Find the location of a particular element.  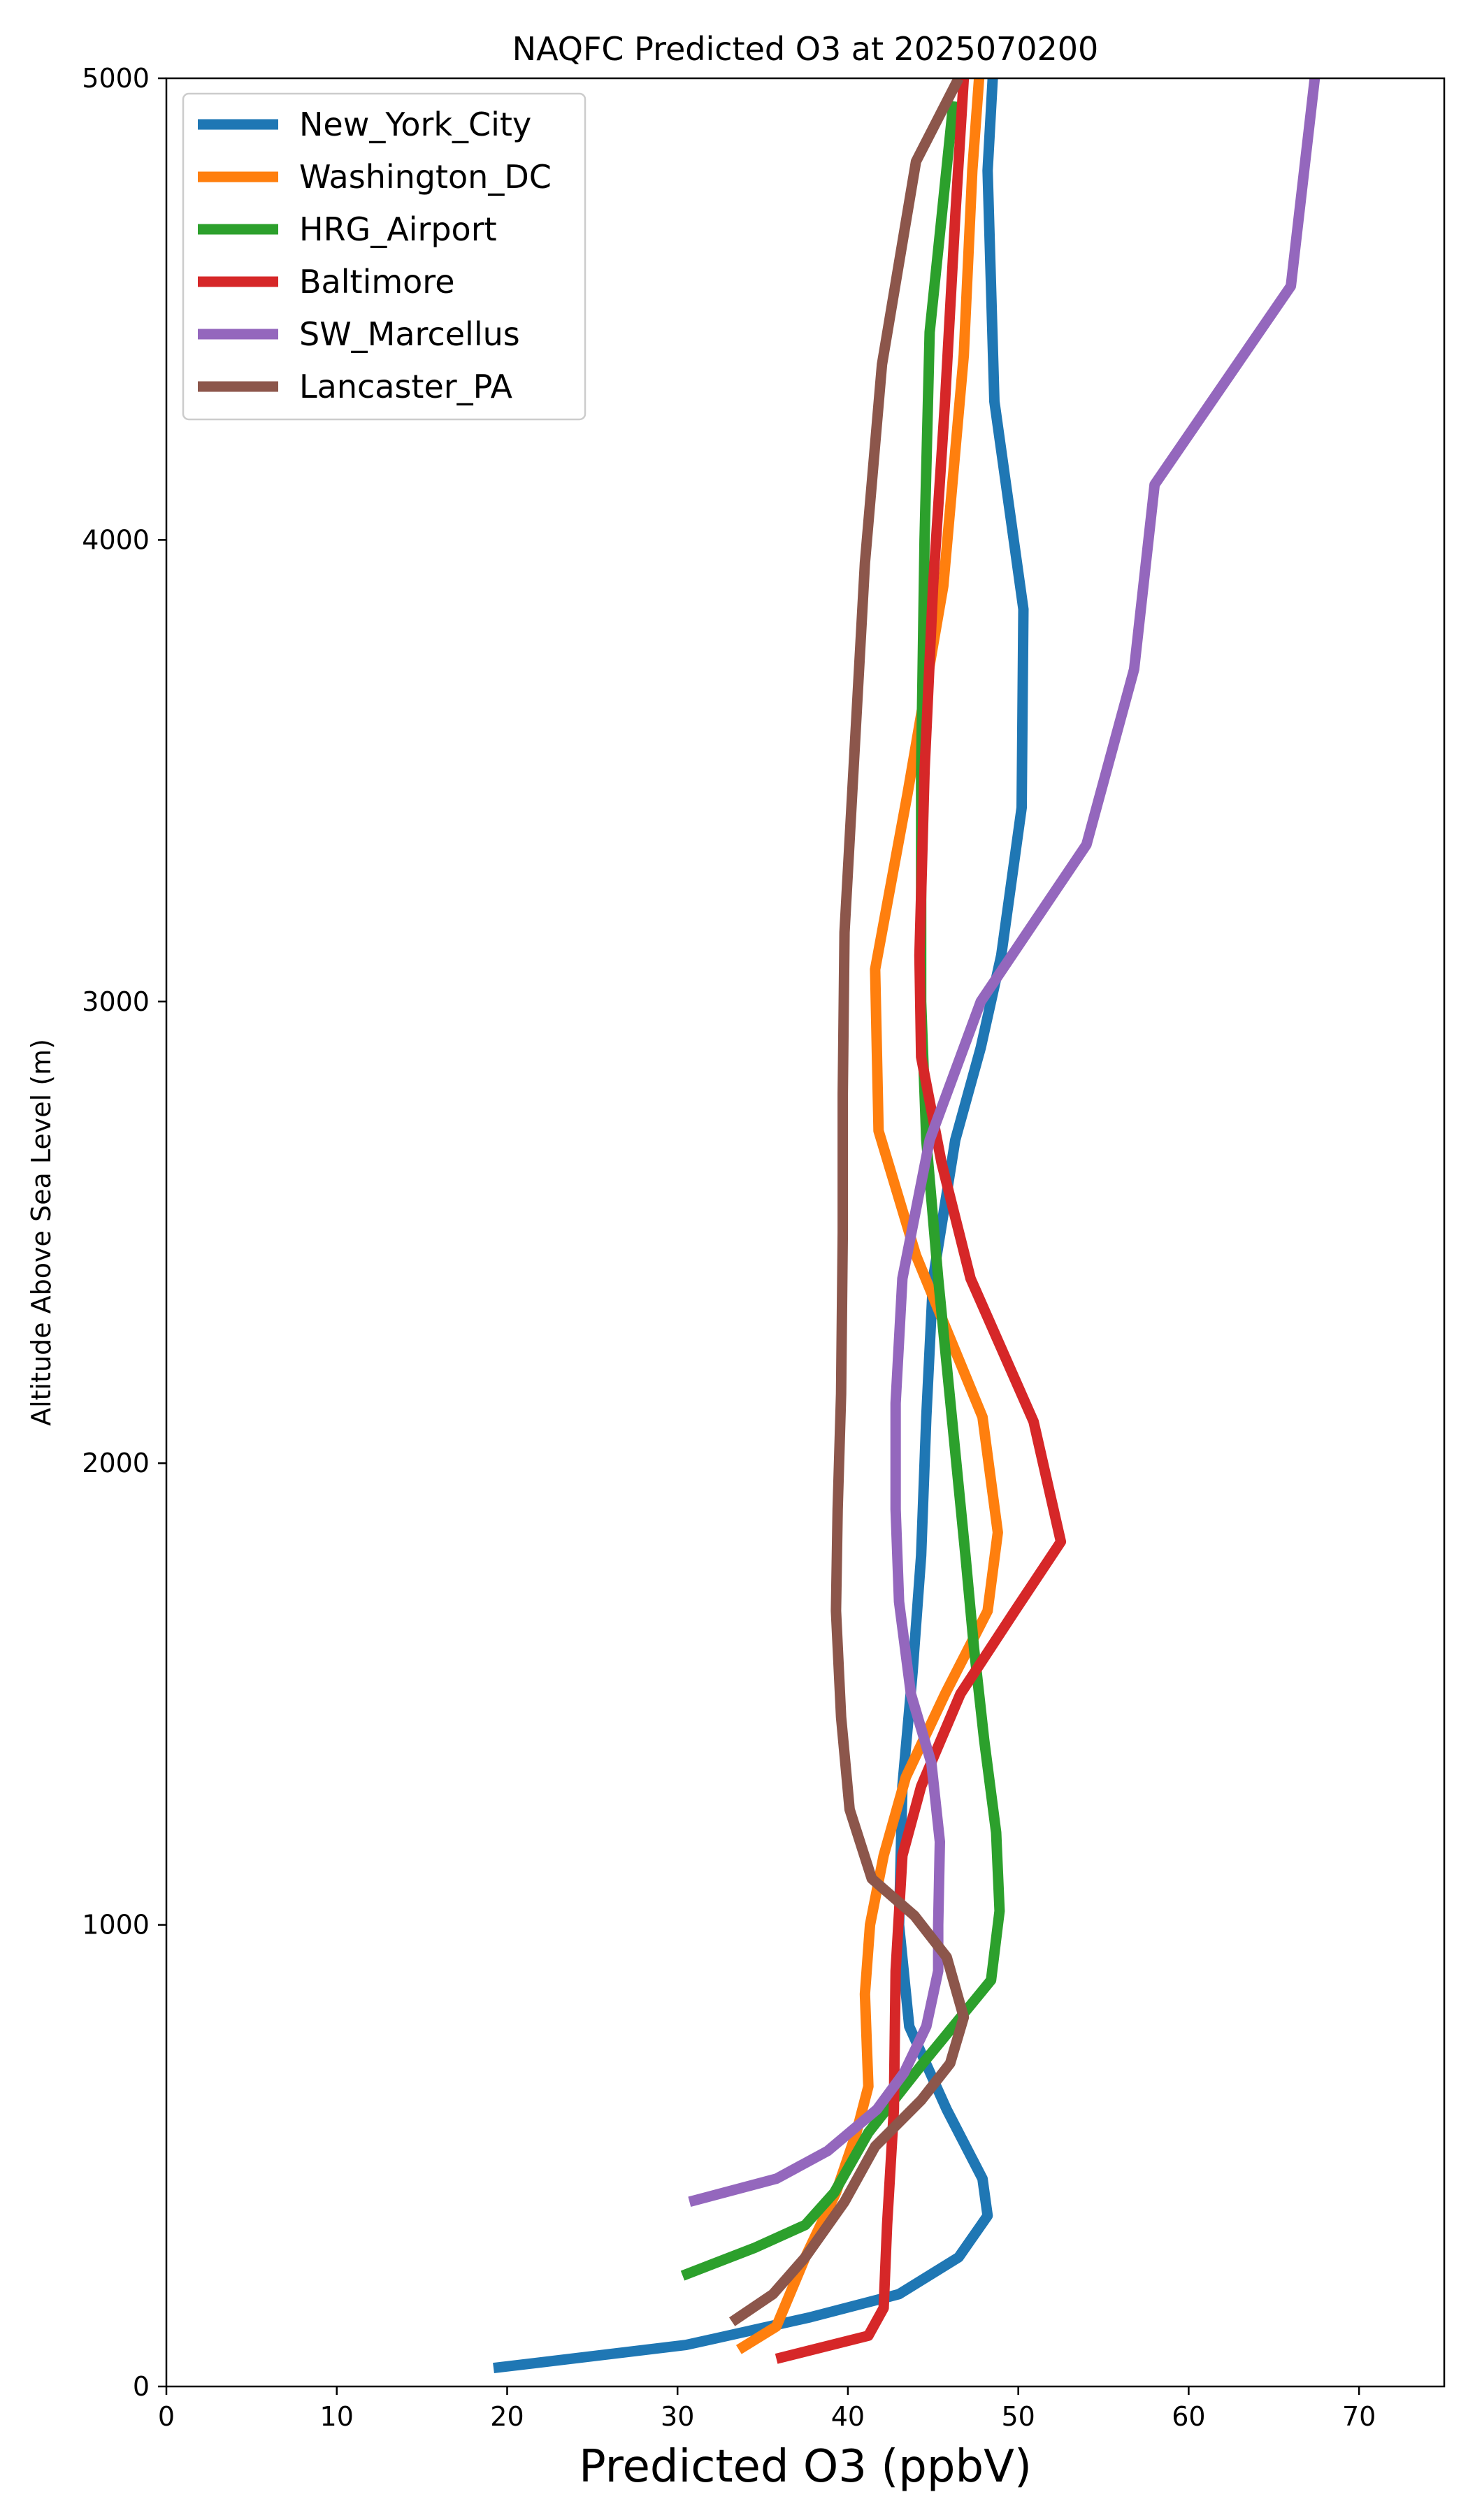

x-tick-label: 10 is located at coordinates (337, 2416).